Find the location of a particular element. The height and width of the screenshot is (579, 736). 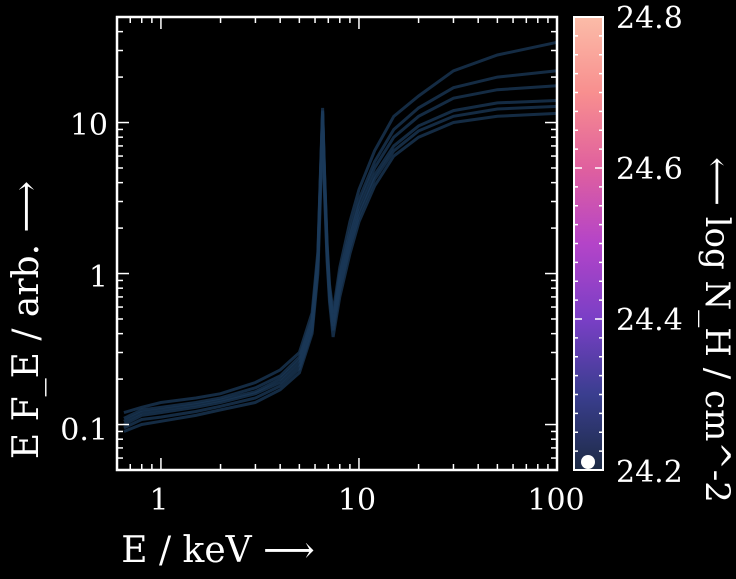

colorbar-tick-label-24.4: 24.4 is located at coordinates (649, 320).